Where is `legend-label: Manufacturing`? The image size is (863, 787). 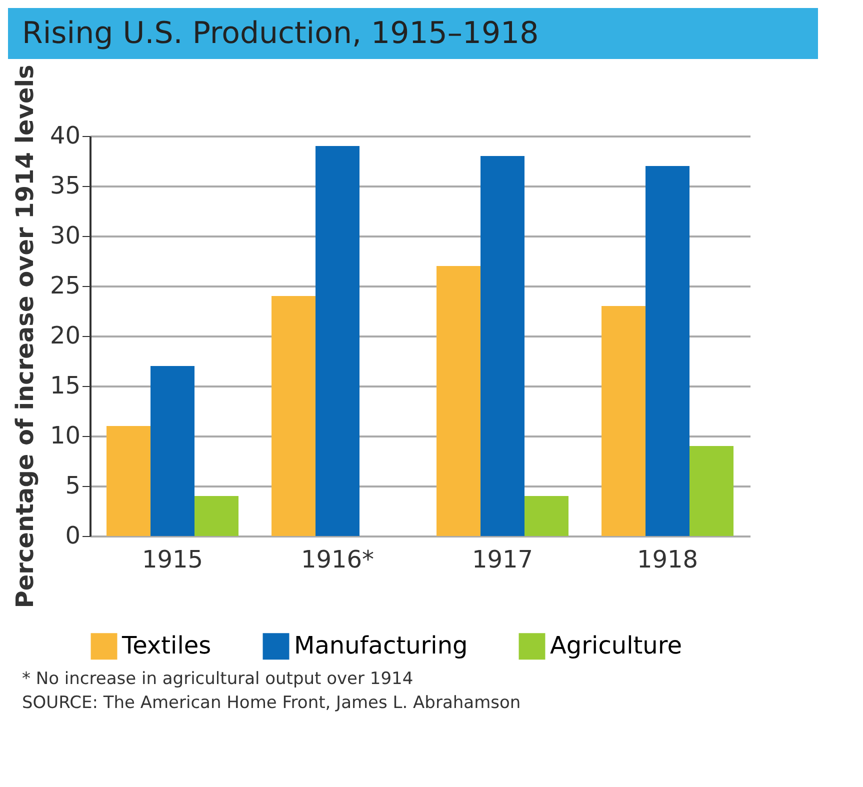 legend-label: Manufacturing is located at coordinates (381, 645).